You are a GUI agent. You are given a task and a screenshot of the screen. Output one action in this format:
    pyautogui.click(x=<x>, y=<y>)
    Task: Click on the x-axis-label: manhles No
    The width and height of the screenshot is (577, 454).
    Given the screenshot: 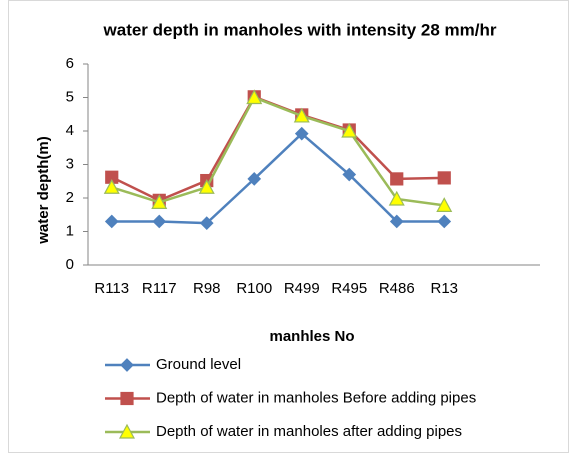 What is the action you would take?
    pyautogui.click(x=311, y=336)
    